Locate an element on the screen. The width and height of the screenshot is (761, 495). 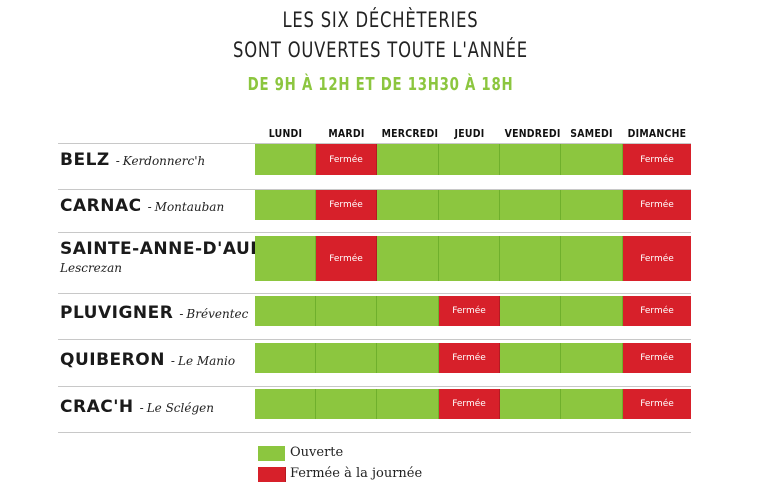
site-name: CRAC'H is located at coordinates (97, 407).